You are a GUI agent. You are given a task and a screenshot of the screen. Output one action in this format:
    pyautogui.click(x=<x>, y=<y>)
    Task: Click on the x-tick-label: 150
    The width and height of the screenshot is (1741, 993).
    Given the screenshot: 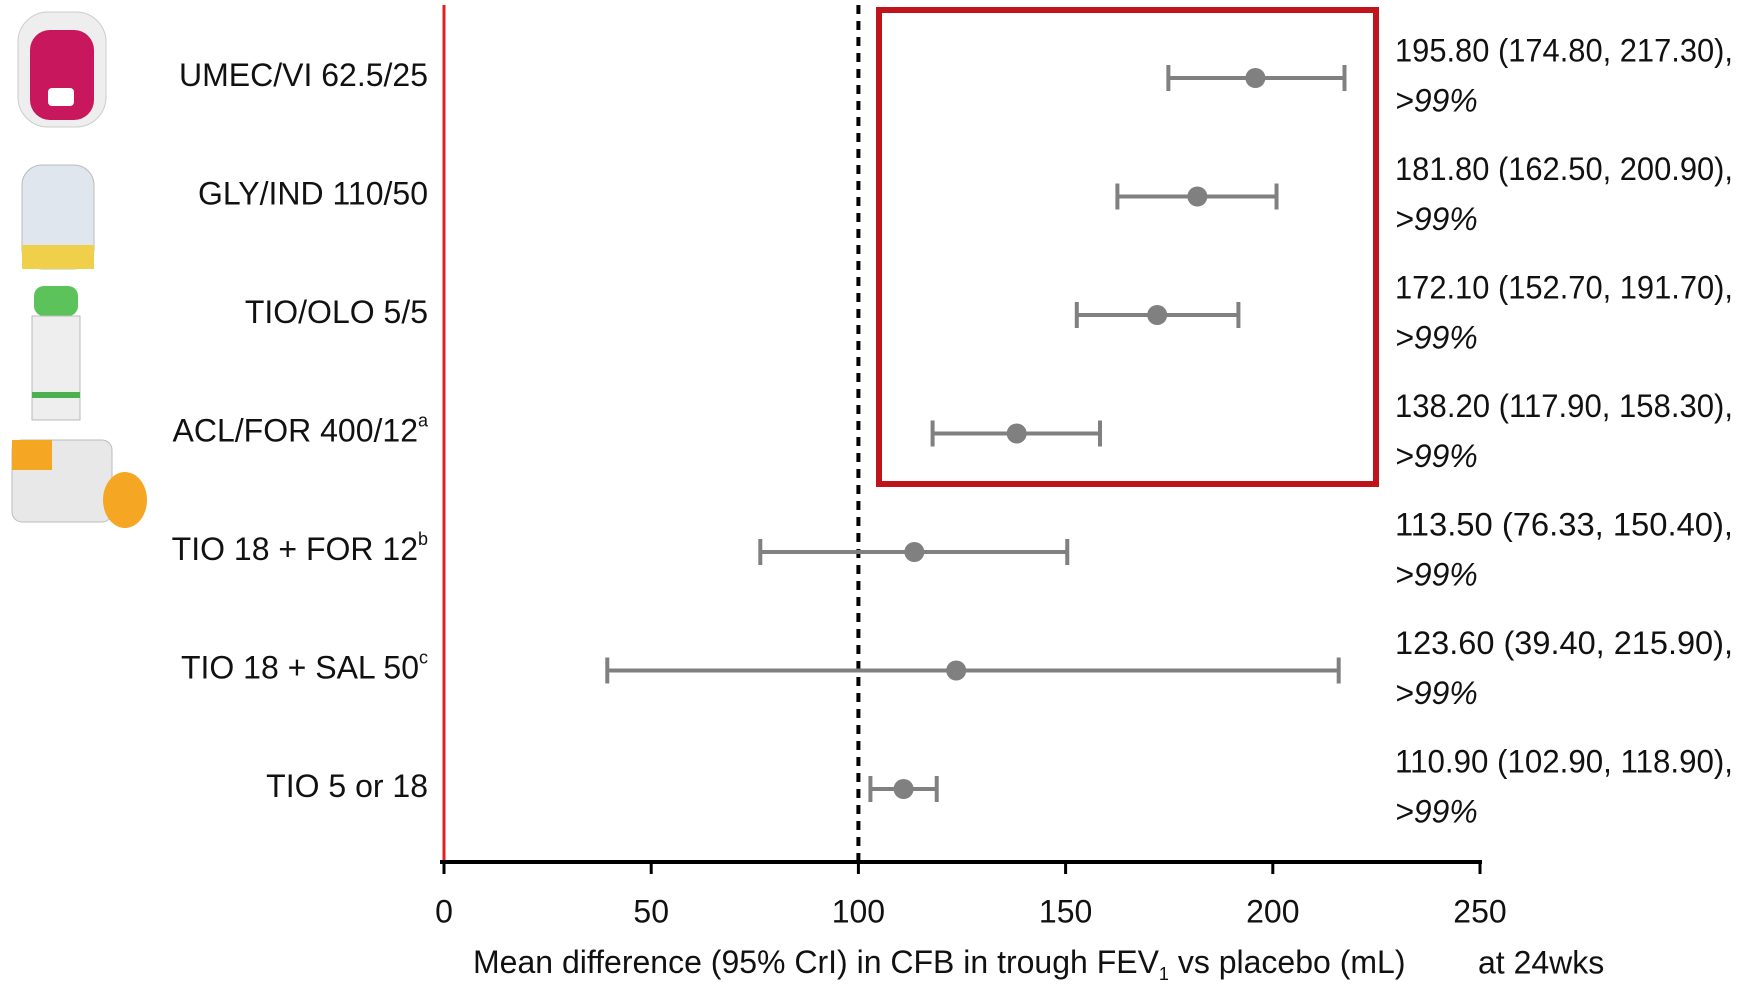 What is the action you would take?
    pyautogui.click(x=1065, y=911)
    